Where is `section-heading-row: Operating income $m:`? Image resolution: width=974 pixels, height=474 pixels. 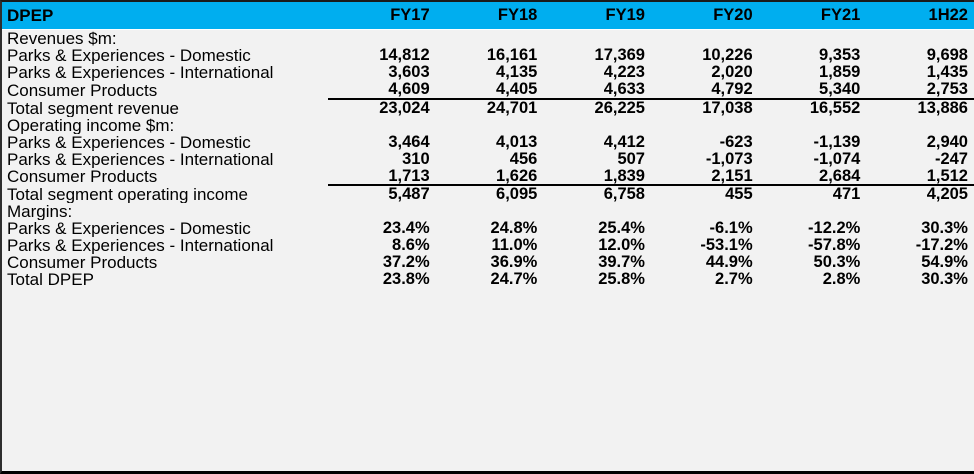
section-heading-row: Operating income $m: is located at coordinates (488, 125).